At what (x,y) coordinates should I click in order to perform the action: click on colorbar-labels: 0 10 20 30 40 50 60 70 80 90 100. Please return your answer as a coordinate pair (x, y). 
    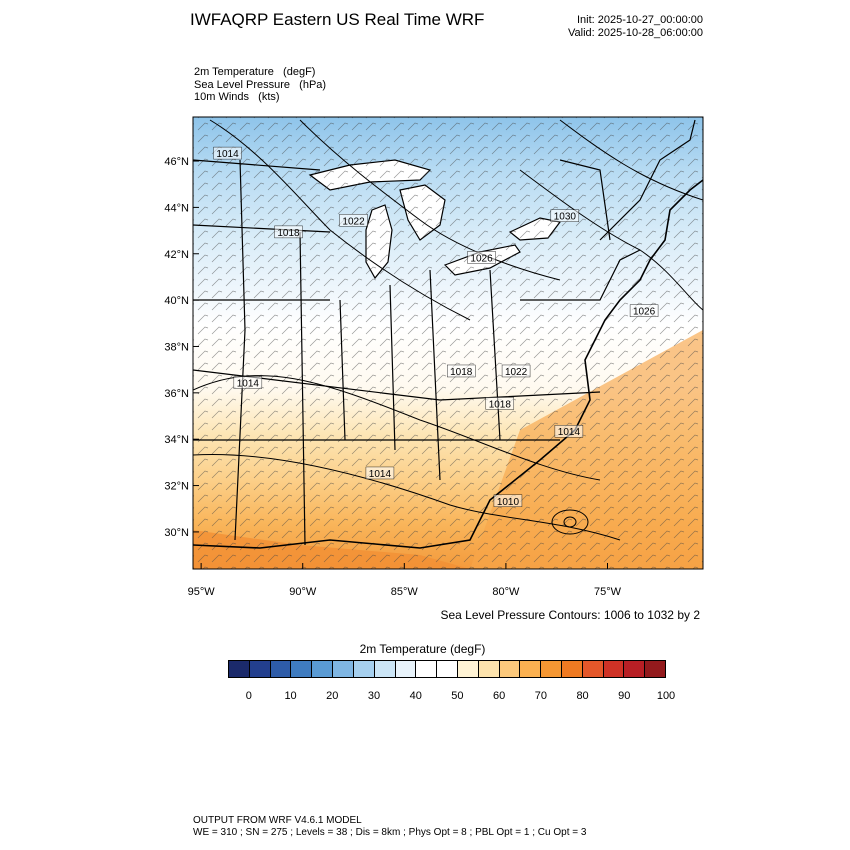
    Looking at the image, I should click on (451, 697).